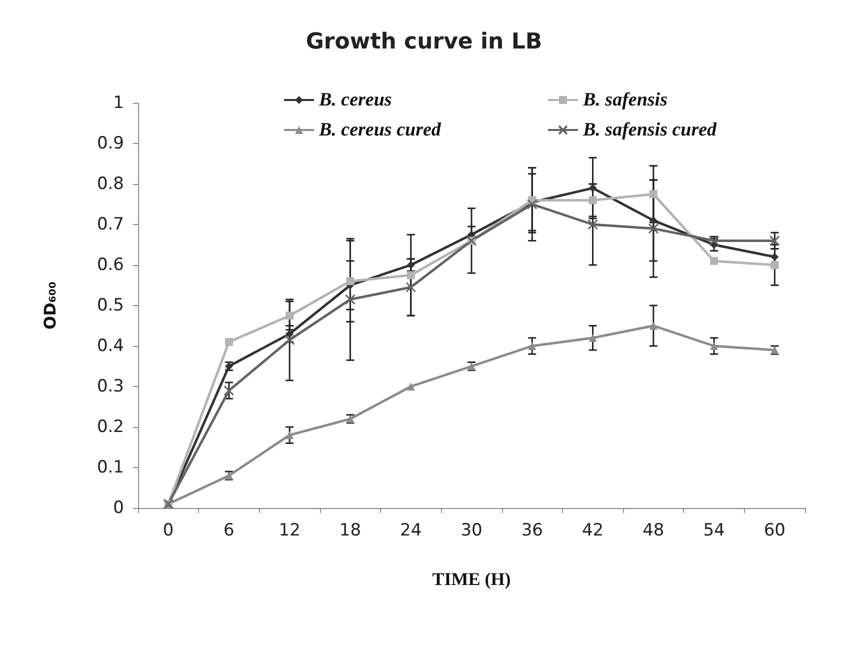  What do you see at coordinates (110, 306) in the screenshot?
I see `y-tick-label: 0.5` at bounding box center [110, 306].